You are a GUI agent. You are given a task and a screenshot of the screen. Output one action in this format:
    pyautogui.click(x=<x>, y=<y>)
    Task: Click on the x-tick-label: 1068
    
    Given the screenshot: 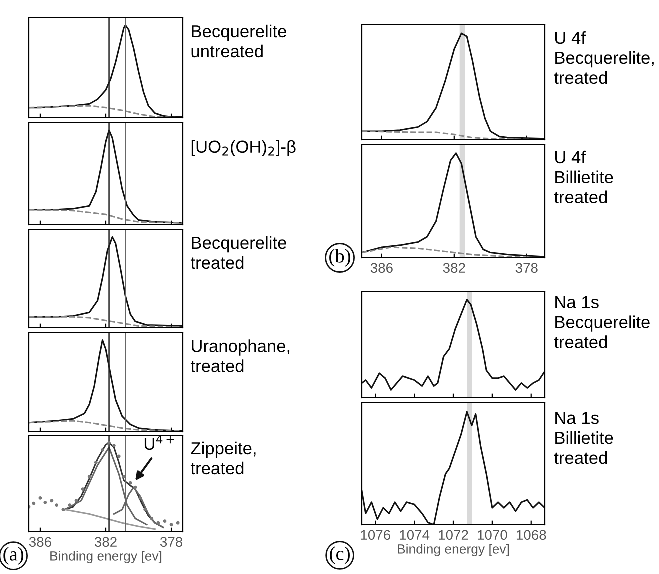 What is the action you would take?
    pyautogui.click(x=531, y=535)
    